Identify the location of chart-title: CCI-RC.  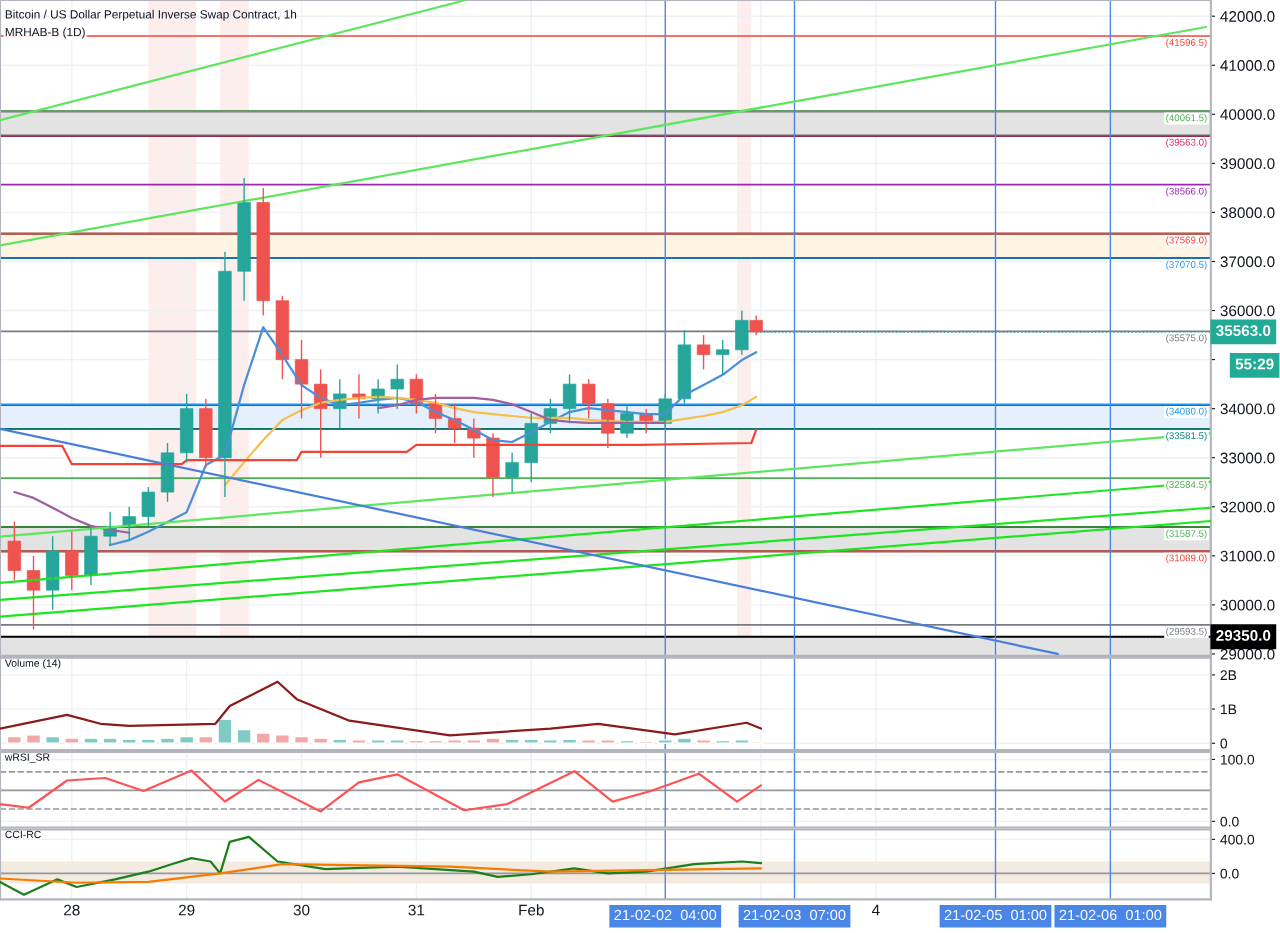
(23, 834).